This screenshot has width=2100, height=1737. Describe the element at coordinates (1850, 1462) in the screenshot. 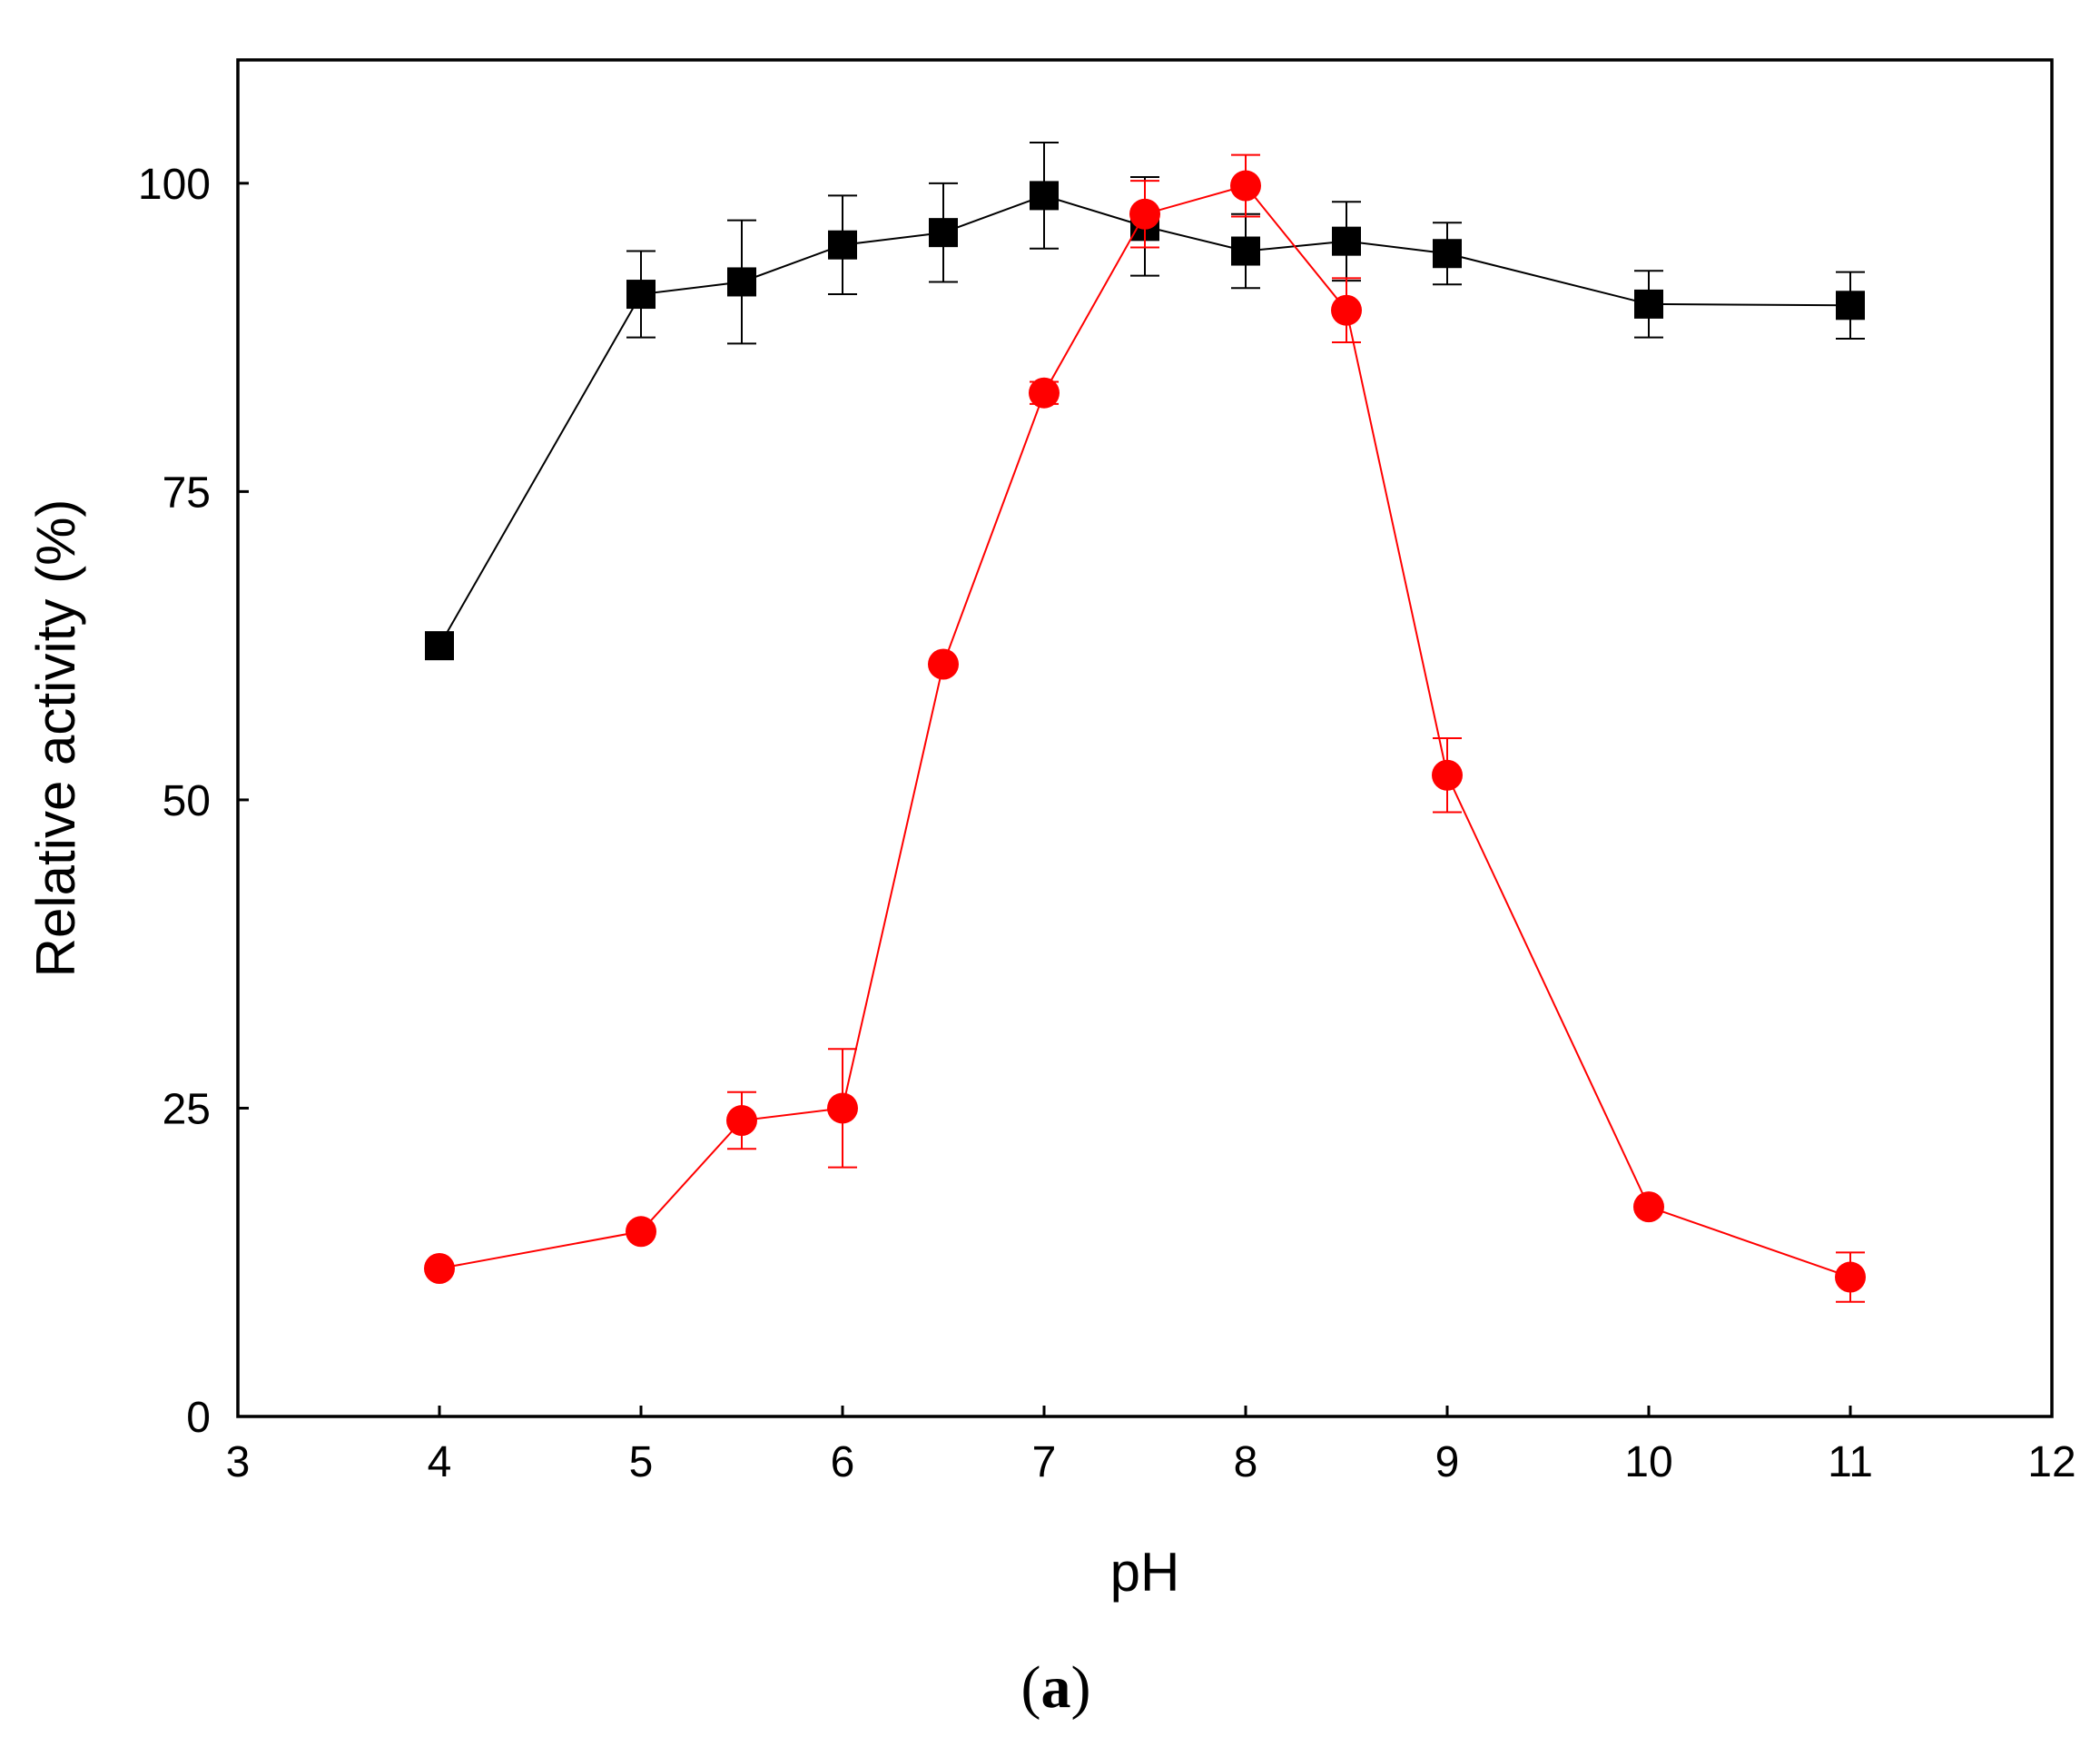

I see `x-tick-label: 11` at that location.